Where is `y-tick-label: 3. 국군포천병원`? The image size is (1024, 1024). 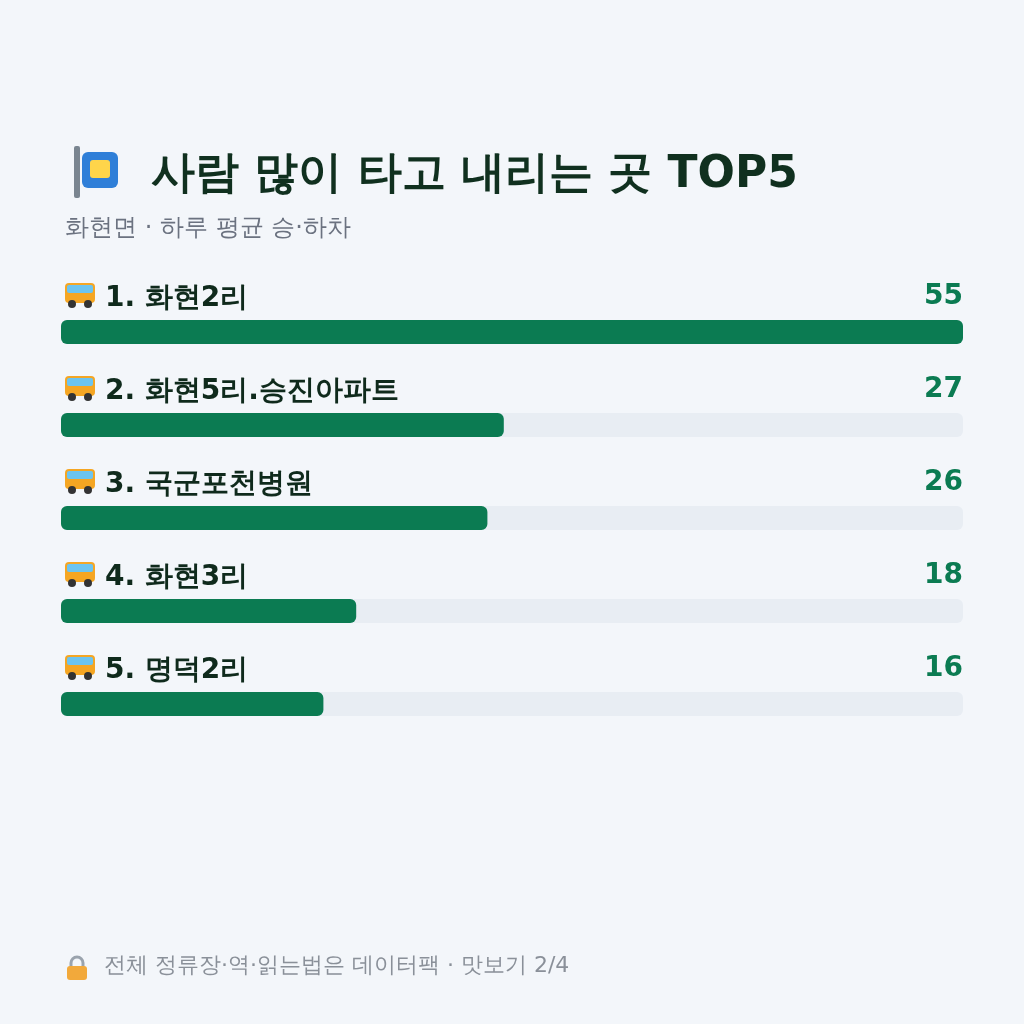
y-tick-label: 3. 국군포천병원 is located at coordinates (209, 482).